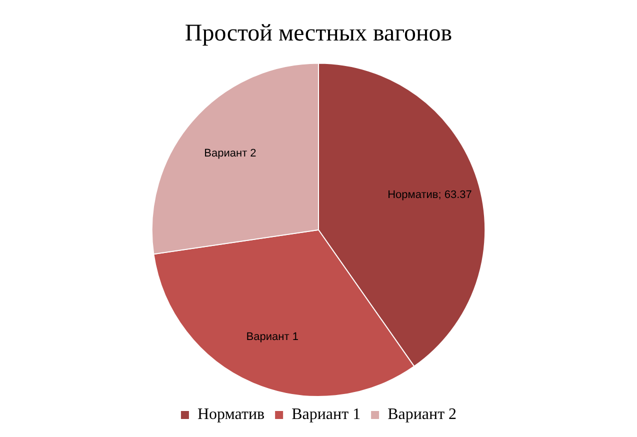  Describe the element at coordinates (230, 154) in the screenshot. I see `data-label: Вариант 2` at that location.